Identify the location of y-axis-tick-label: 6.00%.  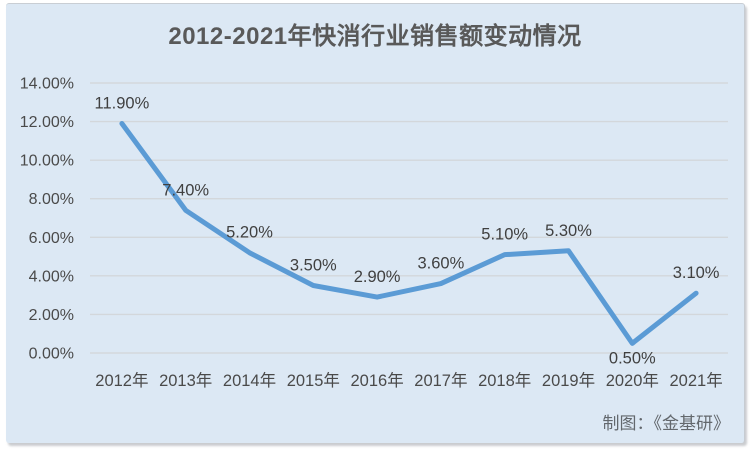
(51, 238).